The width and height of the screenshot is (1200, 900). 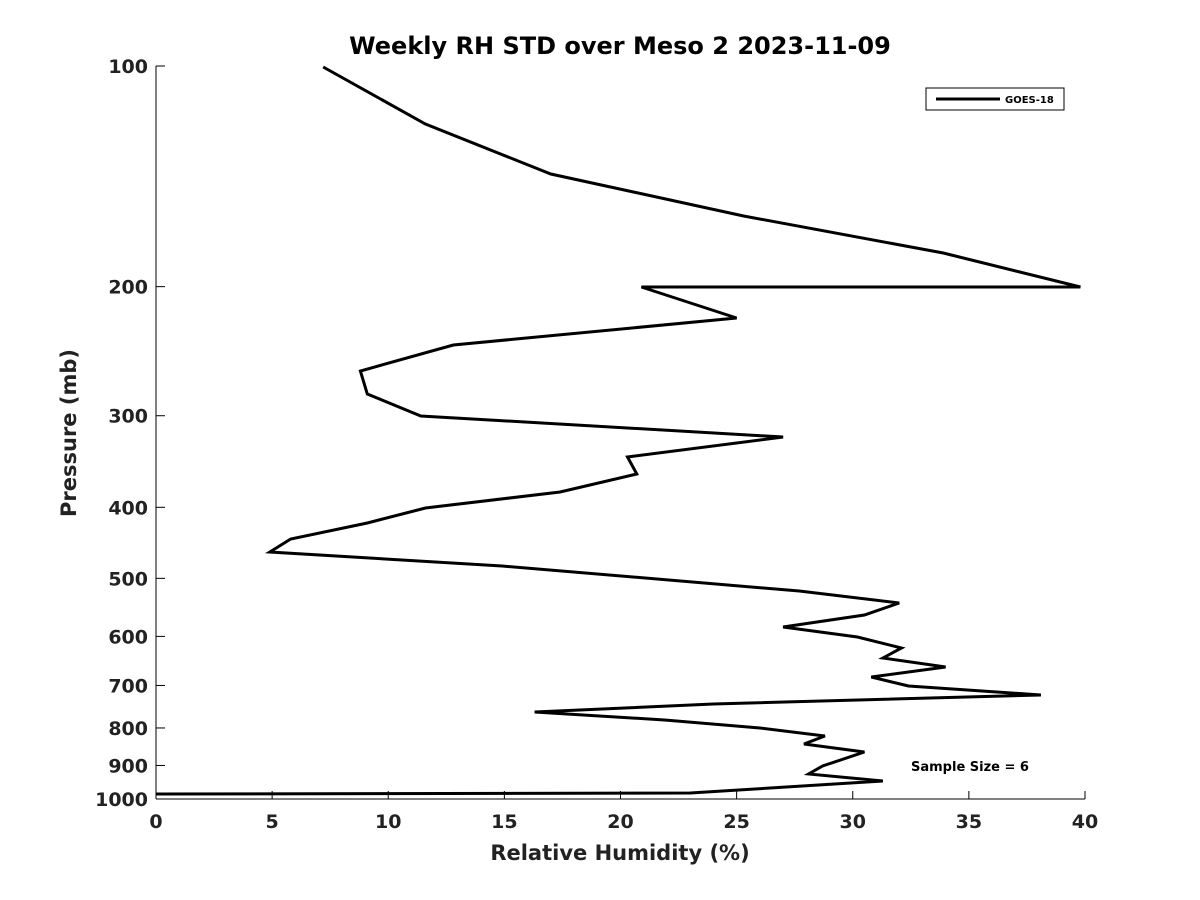 I want to click on x-tick-label: 15, so click(x=504, y=822).